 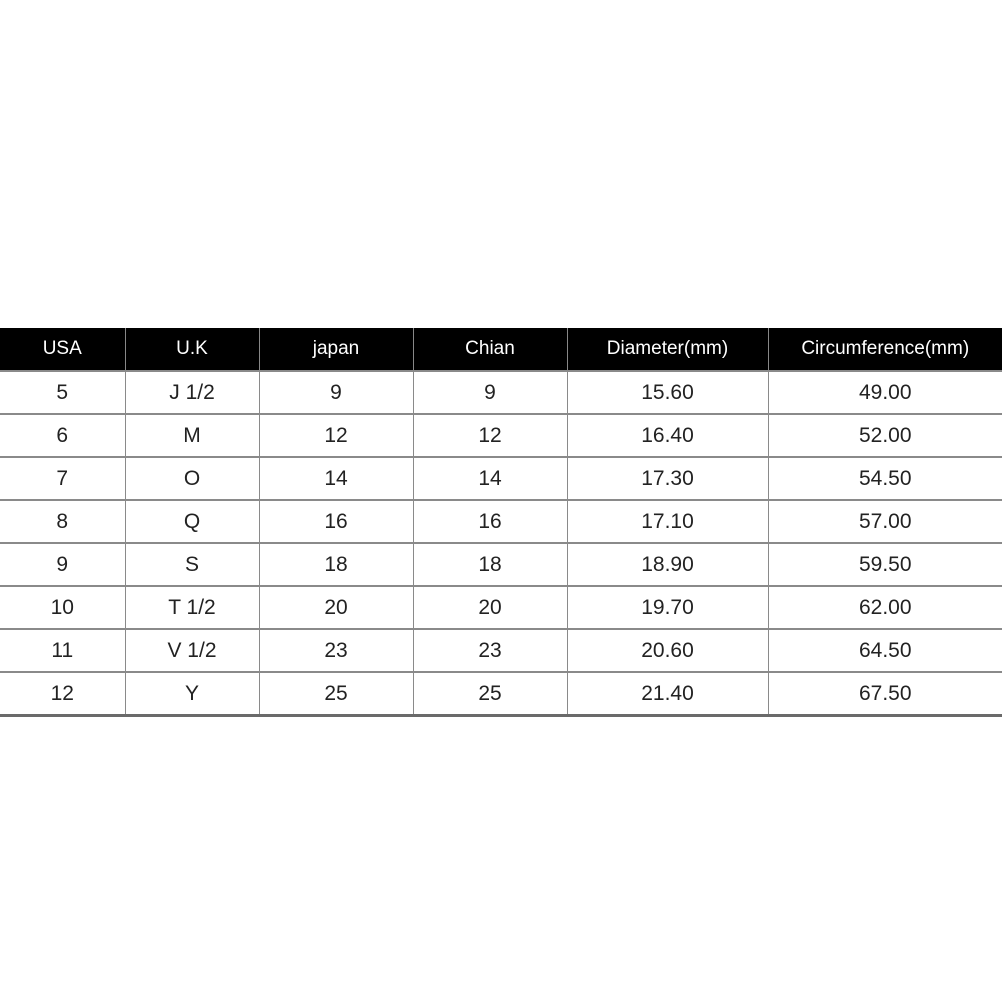 What do you see at coordinates (192, 435) in the screenshot?
I see `table-cell: M` at bounding box center [192, 435].